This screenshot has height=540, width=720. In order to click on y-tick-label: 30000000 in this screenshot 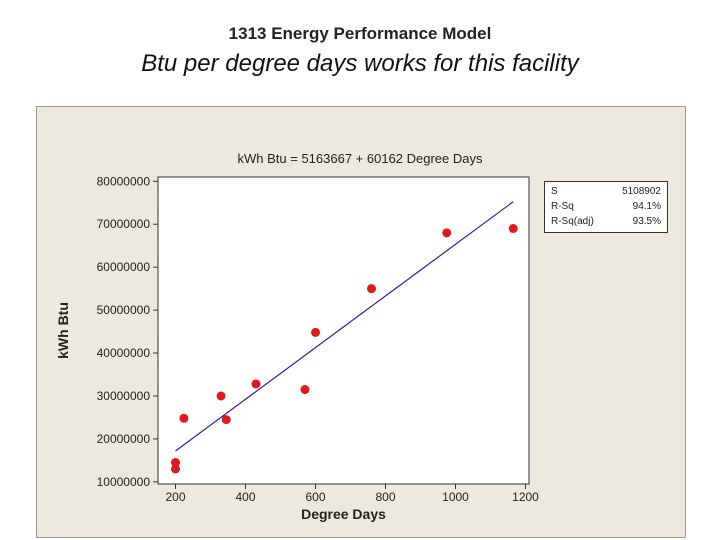, I will do `click(124, 396)`.